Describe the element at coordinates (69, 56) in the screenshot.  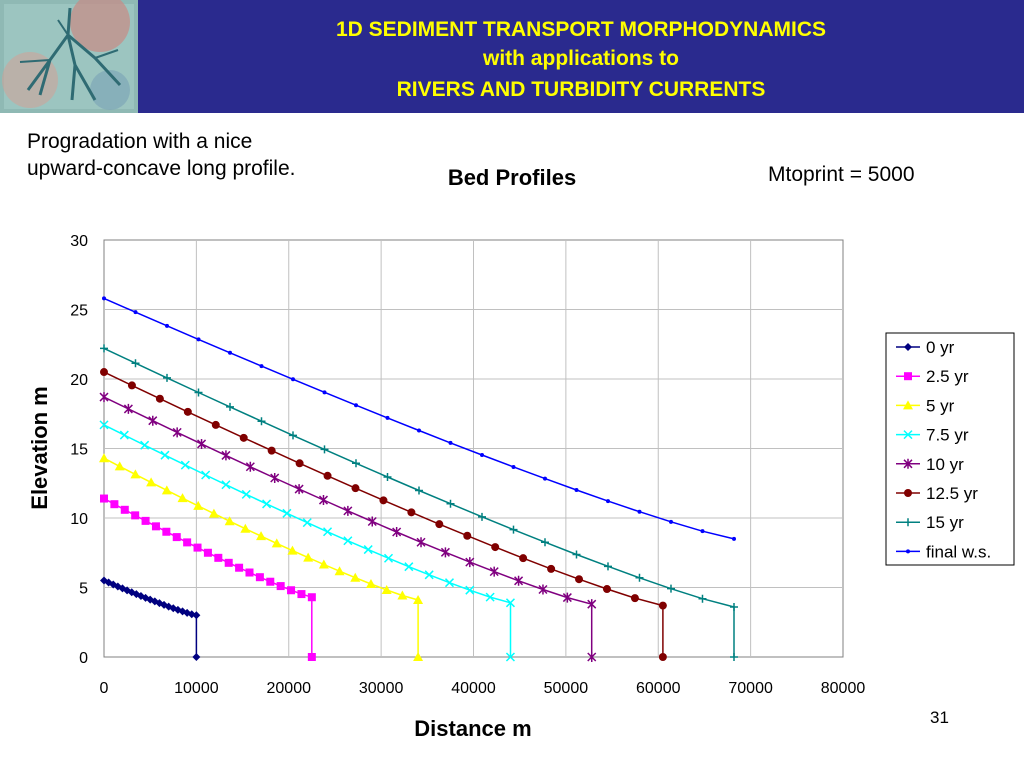
I see `river-delta-logo` at that location.